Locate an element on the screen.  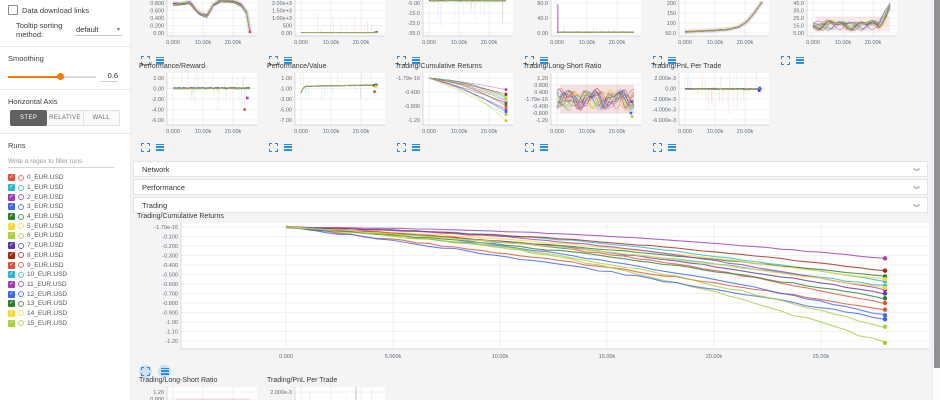
run-row: ✓ 8_EUR.USD is located at coordinates (65, 256).